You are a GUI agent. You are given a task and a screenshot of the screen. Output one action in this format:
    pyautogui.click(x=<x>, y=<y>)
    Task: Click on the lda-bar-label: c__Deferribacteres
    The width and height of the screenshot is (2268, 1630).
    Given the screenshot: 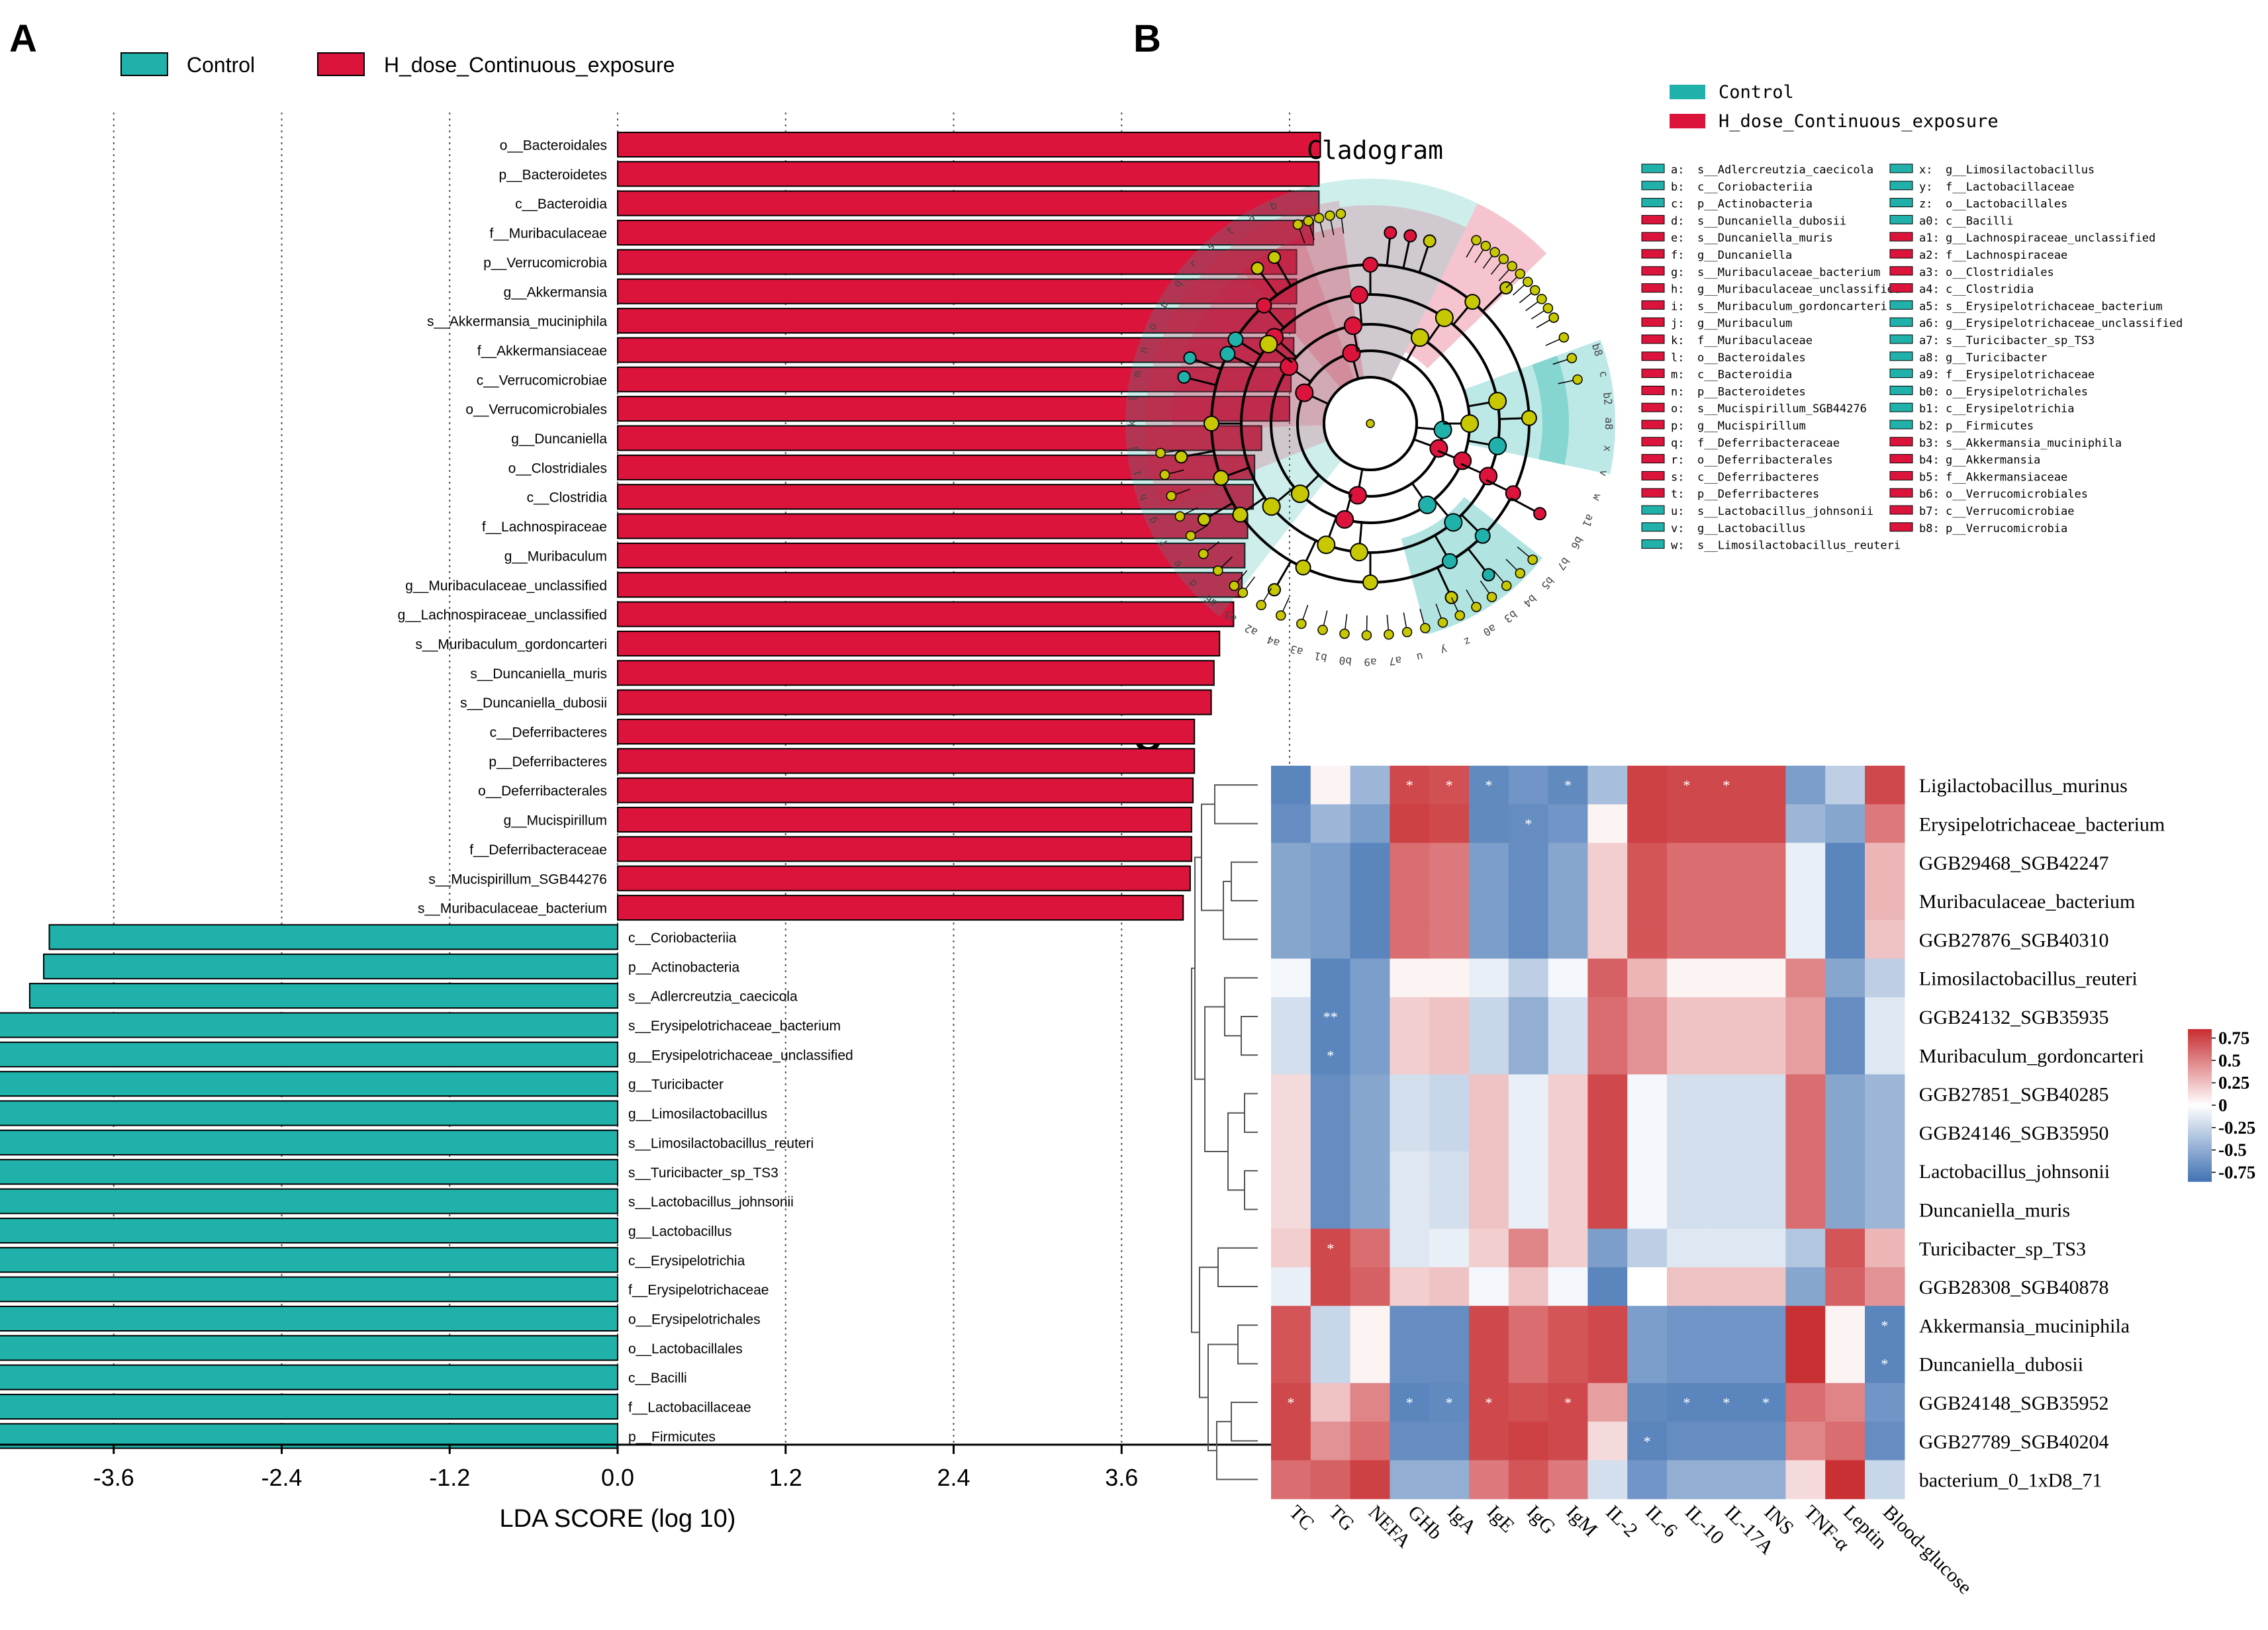 What is the action you would take?
    pyautogui.click(x=548, y=733)
    